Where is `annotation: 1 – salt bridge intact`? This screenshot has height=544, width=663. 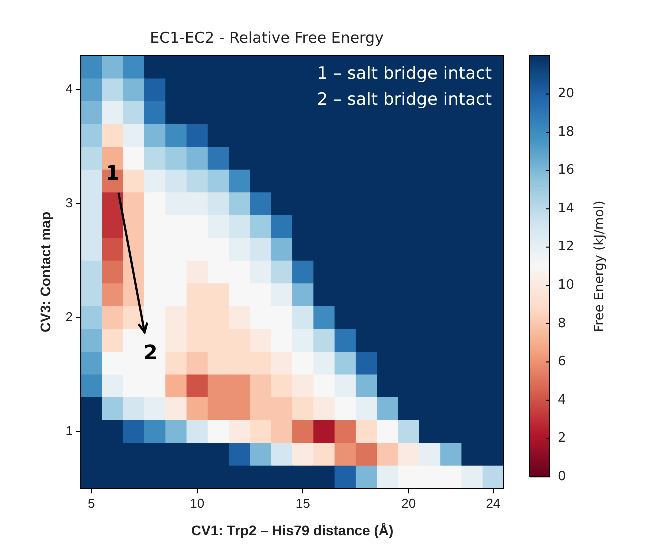
annotation: 1 – salt bridge intact is located at coordinates (404, 74).